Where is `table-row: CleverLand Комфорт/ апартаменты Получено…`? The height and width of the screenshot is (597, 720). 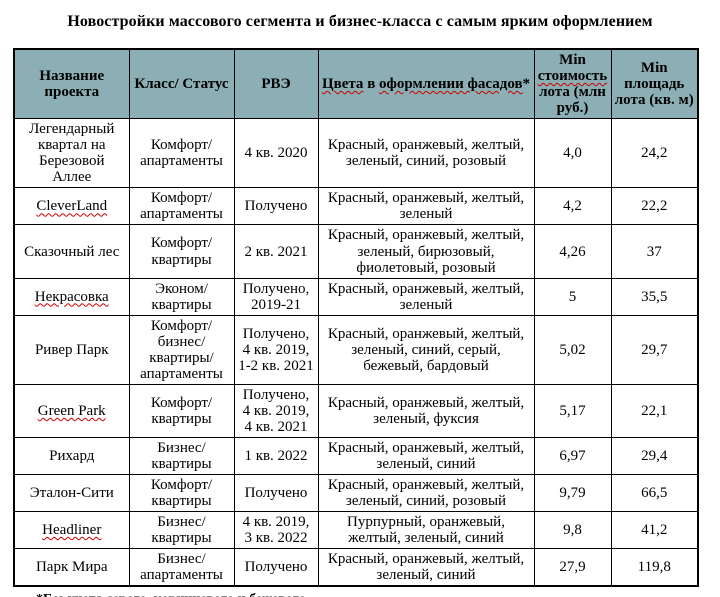
table-row: CleverLand Комфорт/ апартаменты Получено… is located at coordinates (356, 206).